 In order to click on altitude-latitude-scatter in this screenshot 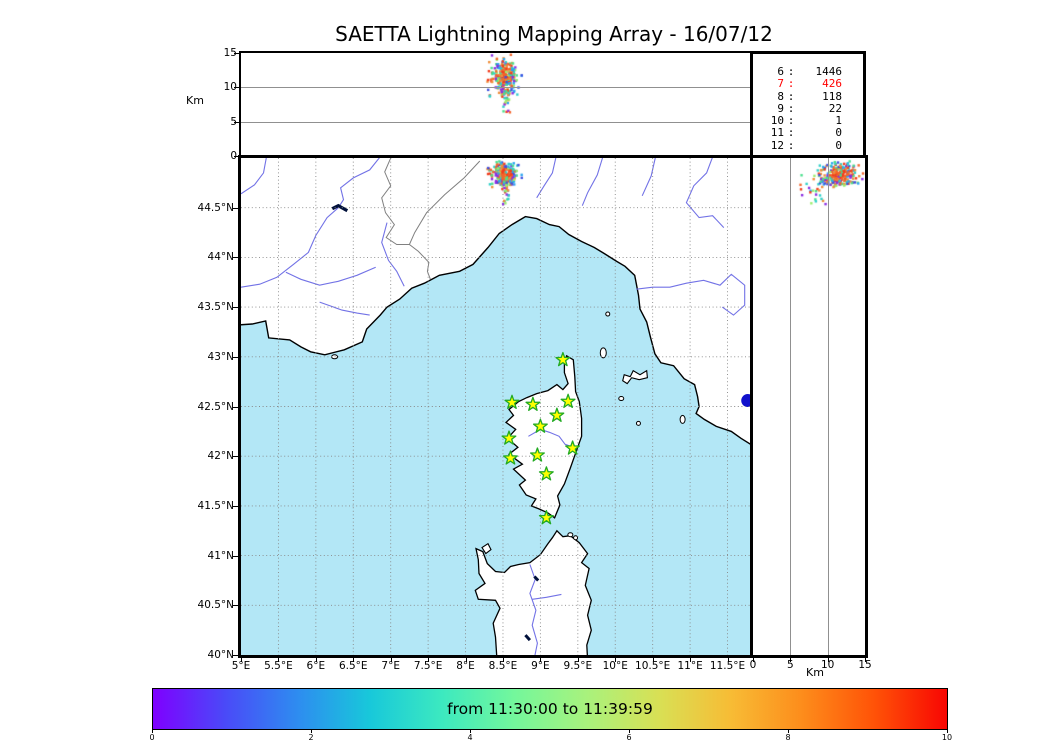, I will do `click(809, 406)`.